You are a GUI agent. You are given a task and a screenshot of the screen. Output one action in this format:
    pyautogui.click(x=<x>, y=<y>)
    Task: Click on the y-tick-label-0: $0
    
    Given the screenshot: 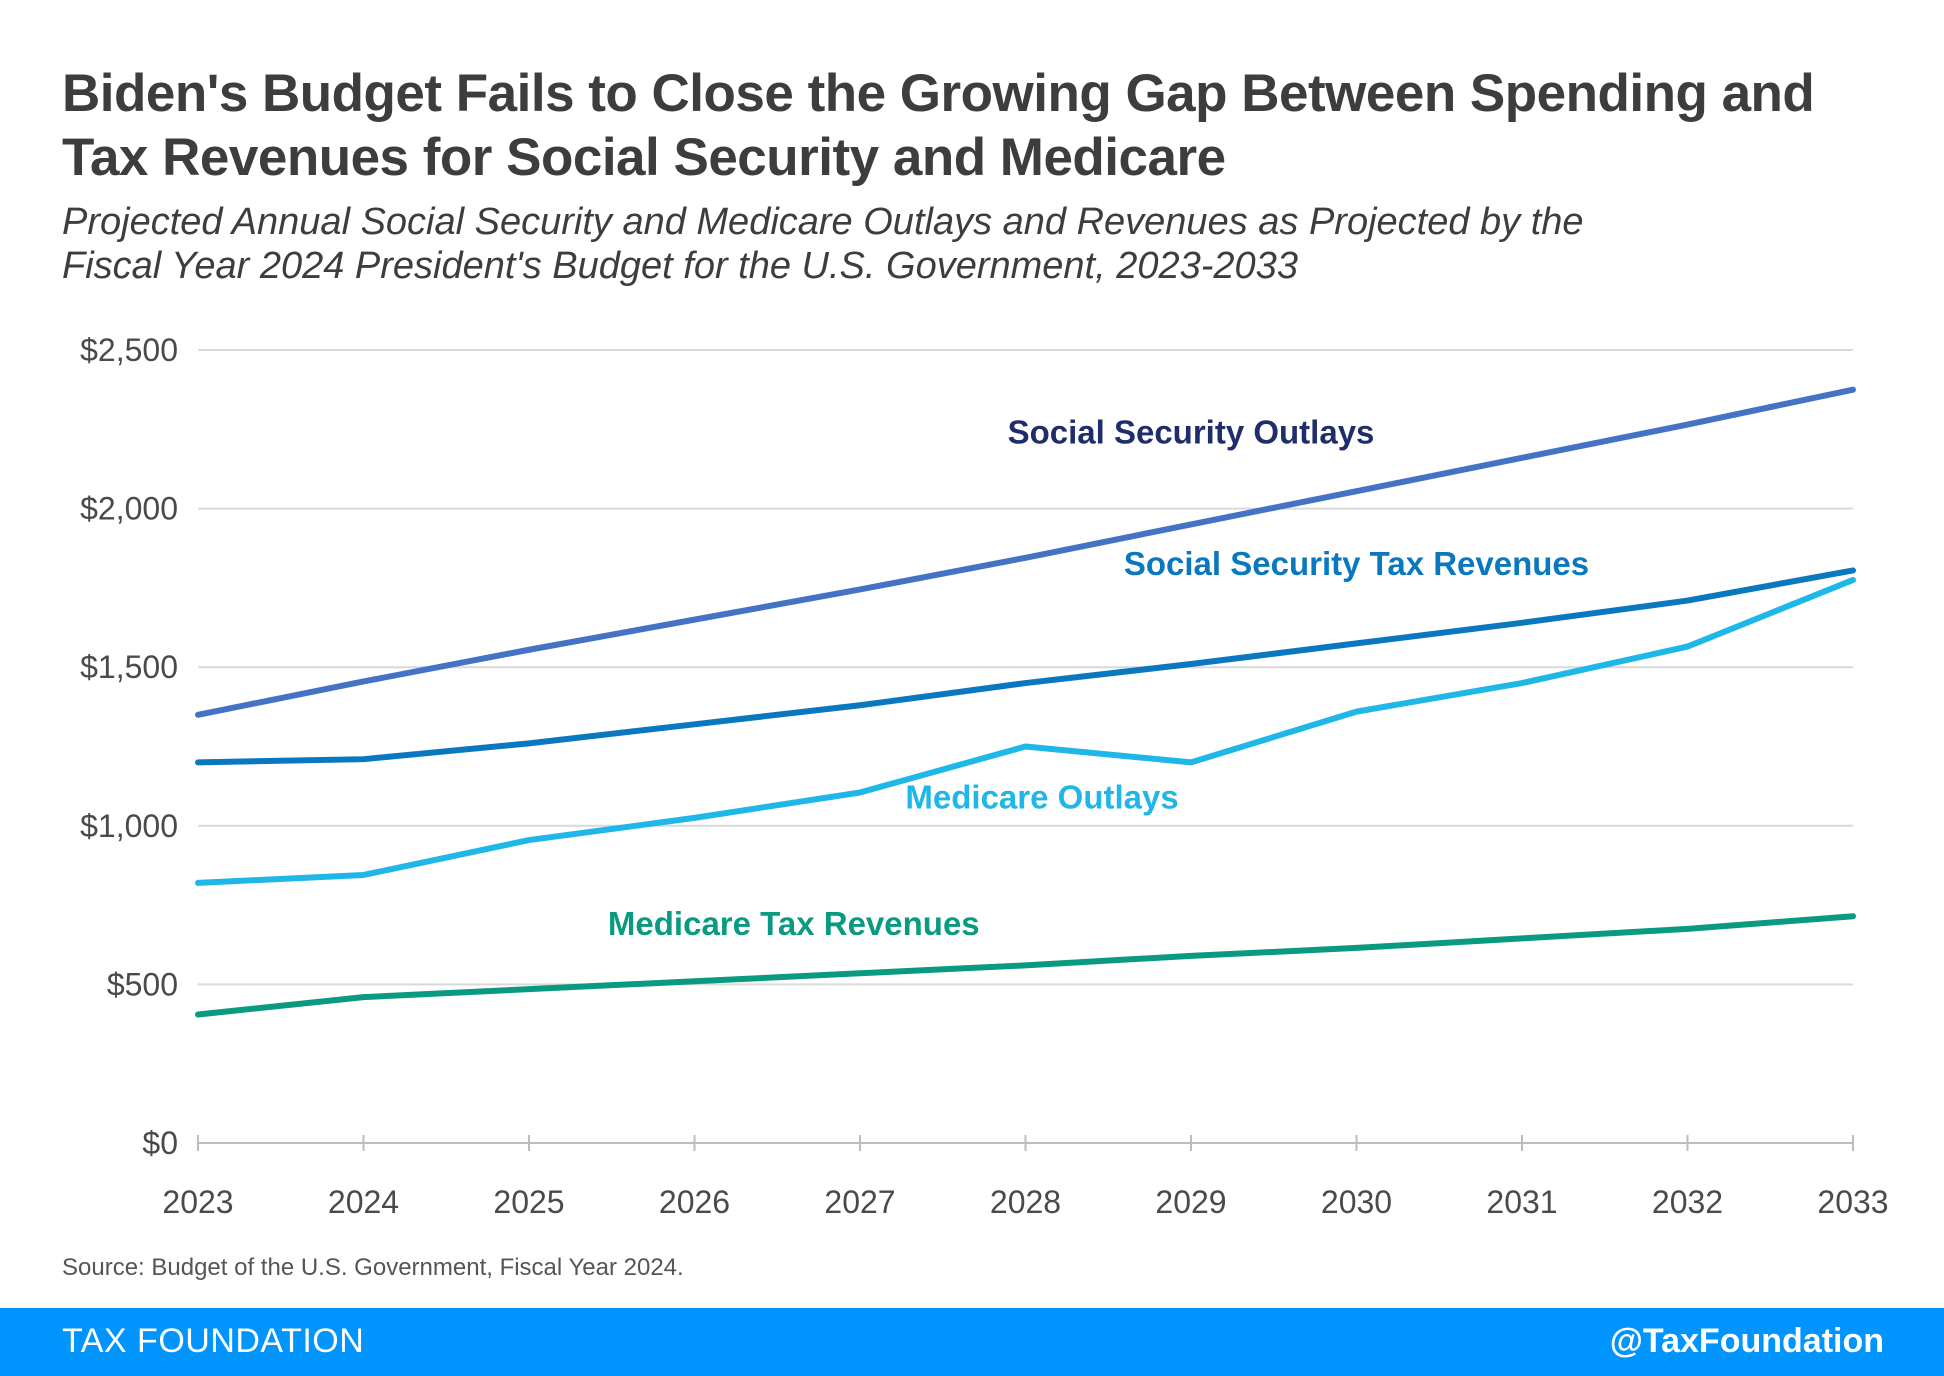 What is the action you would take?
    pyautogui.click(x=160, y=1143)
    